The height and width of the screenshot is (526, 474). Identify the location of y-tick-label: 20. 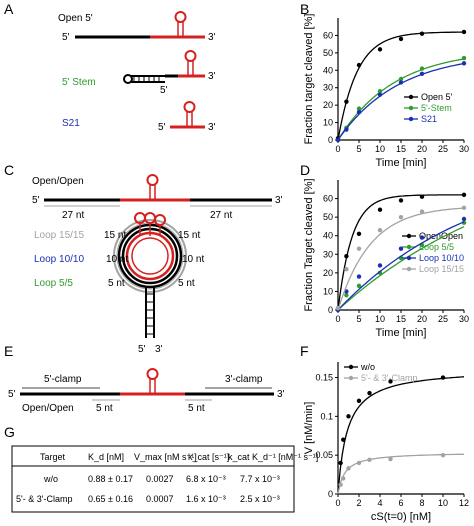
(328, 273).